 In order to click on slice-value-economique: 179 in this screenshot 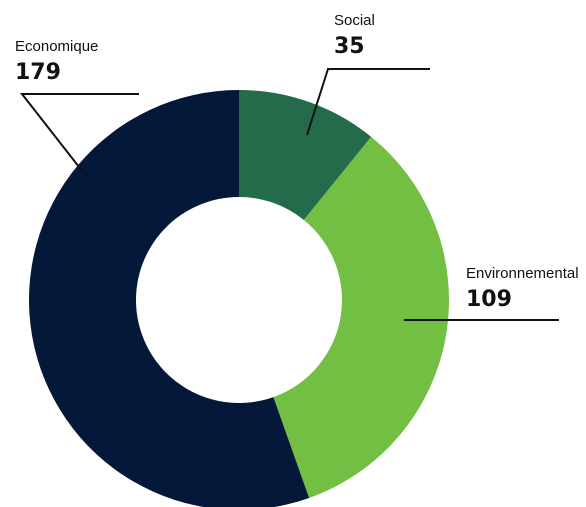, I will do `click(38, 72)`.